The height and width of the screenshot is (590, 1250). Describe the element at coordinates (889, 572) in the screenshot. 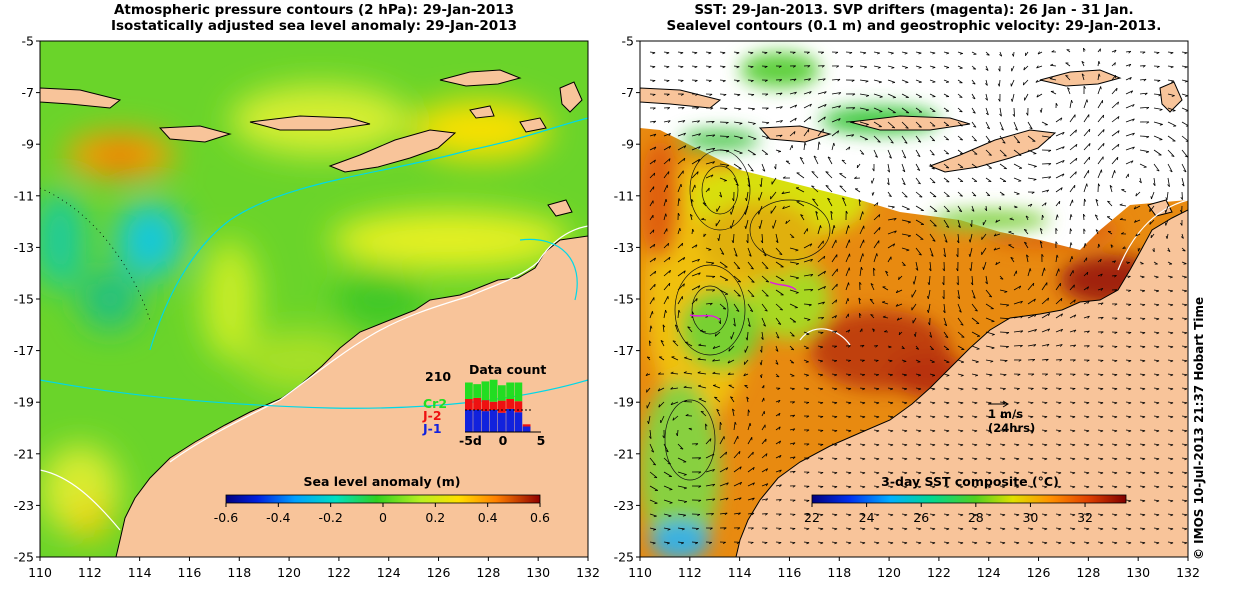

I see `right-lon-tick-label: 120` at that location.